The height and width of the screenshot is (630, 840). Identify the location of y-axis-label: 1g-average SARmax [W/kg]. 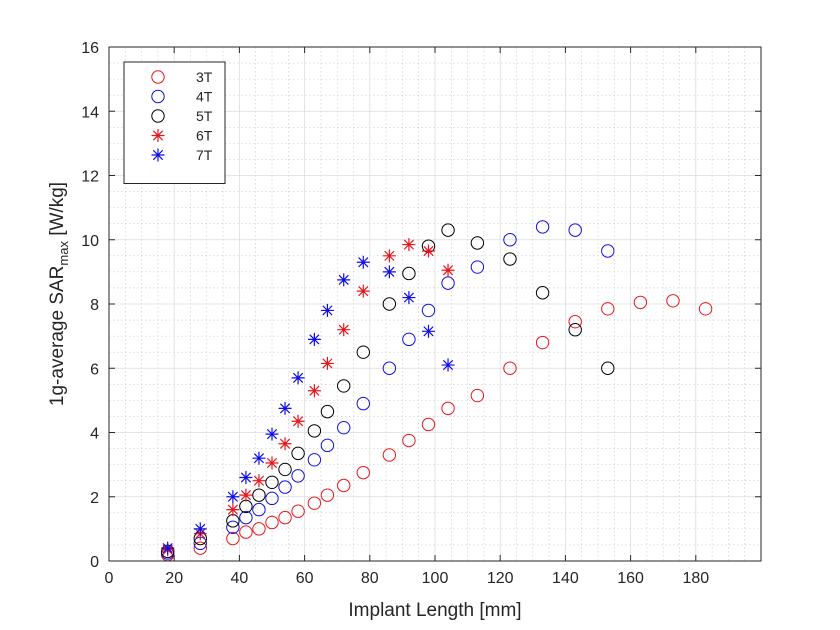
(59, 294).